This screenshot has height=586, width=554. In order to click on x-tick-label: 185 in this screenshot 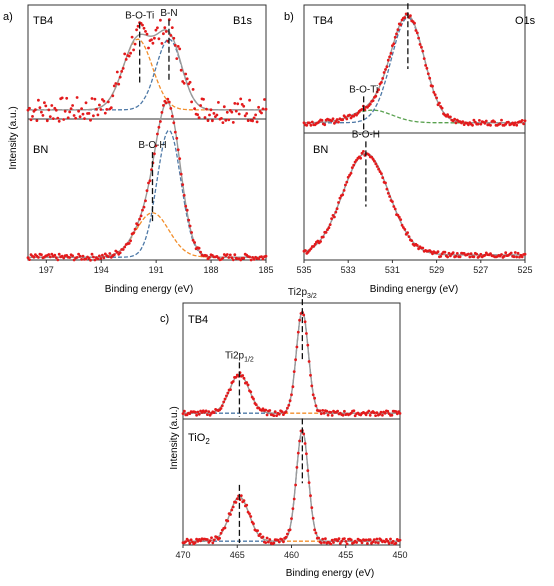, I will do `click(265, 270)`.